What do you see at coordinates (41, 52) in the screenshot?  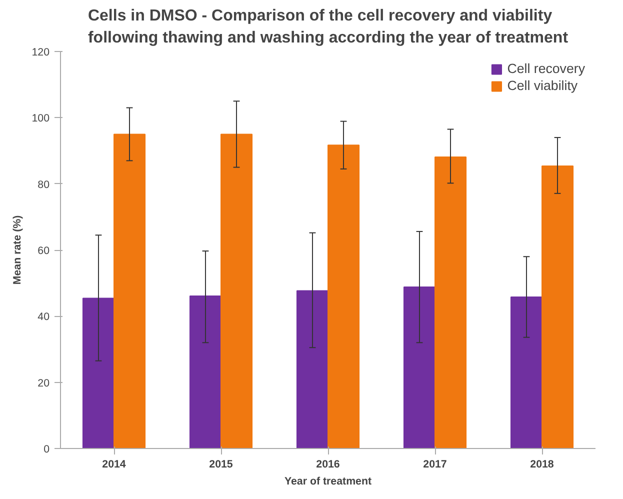 I see `y-tick-label: 120` at bounding box center [41, 52].